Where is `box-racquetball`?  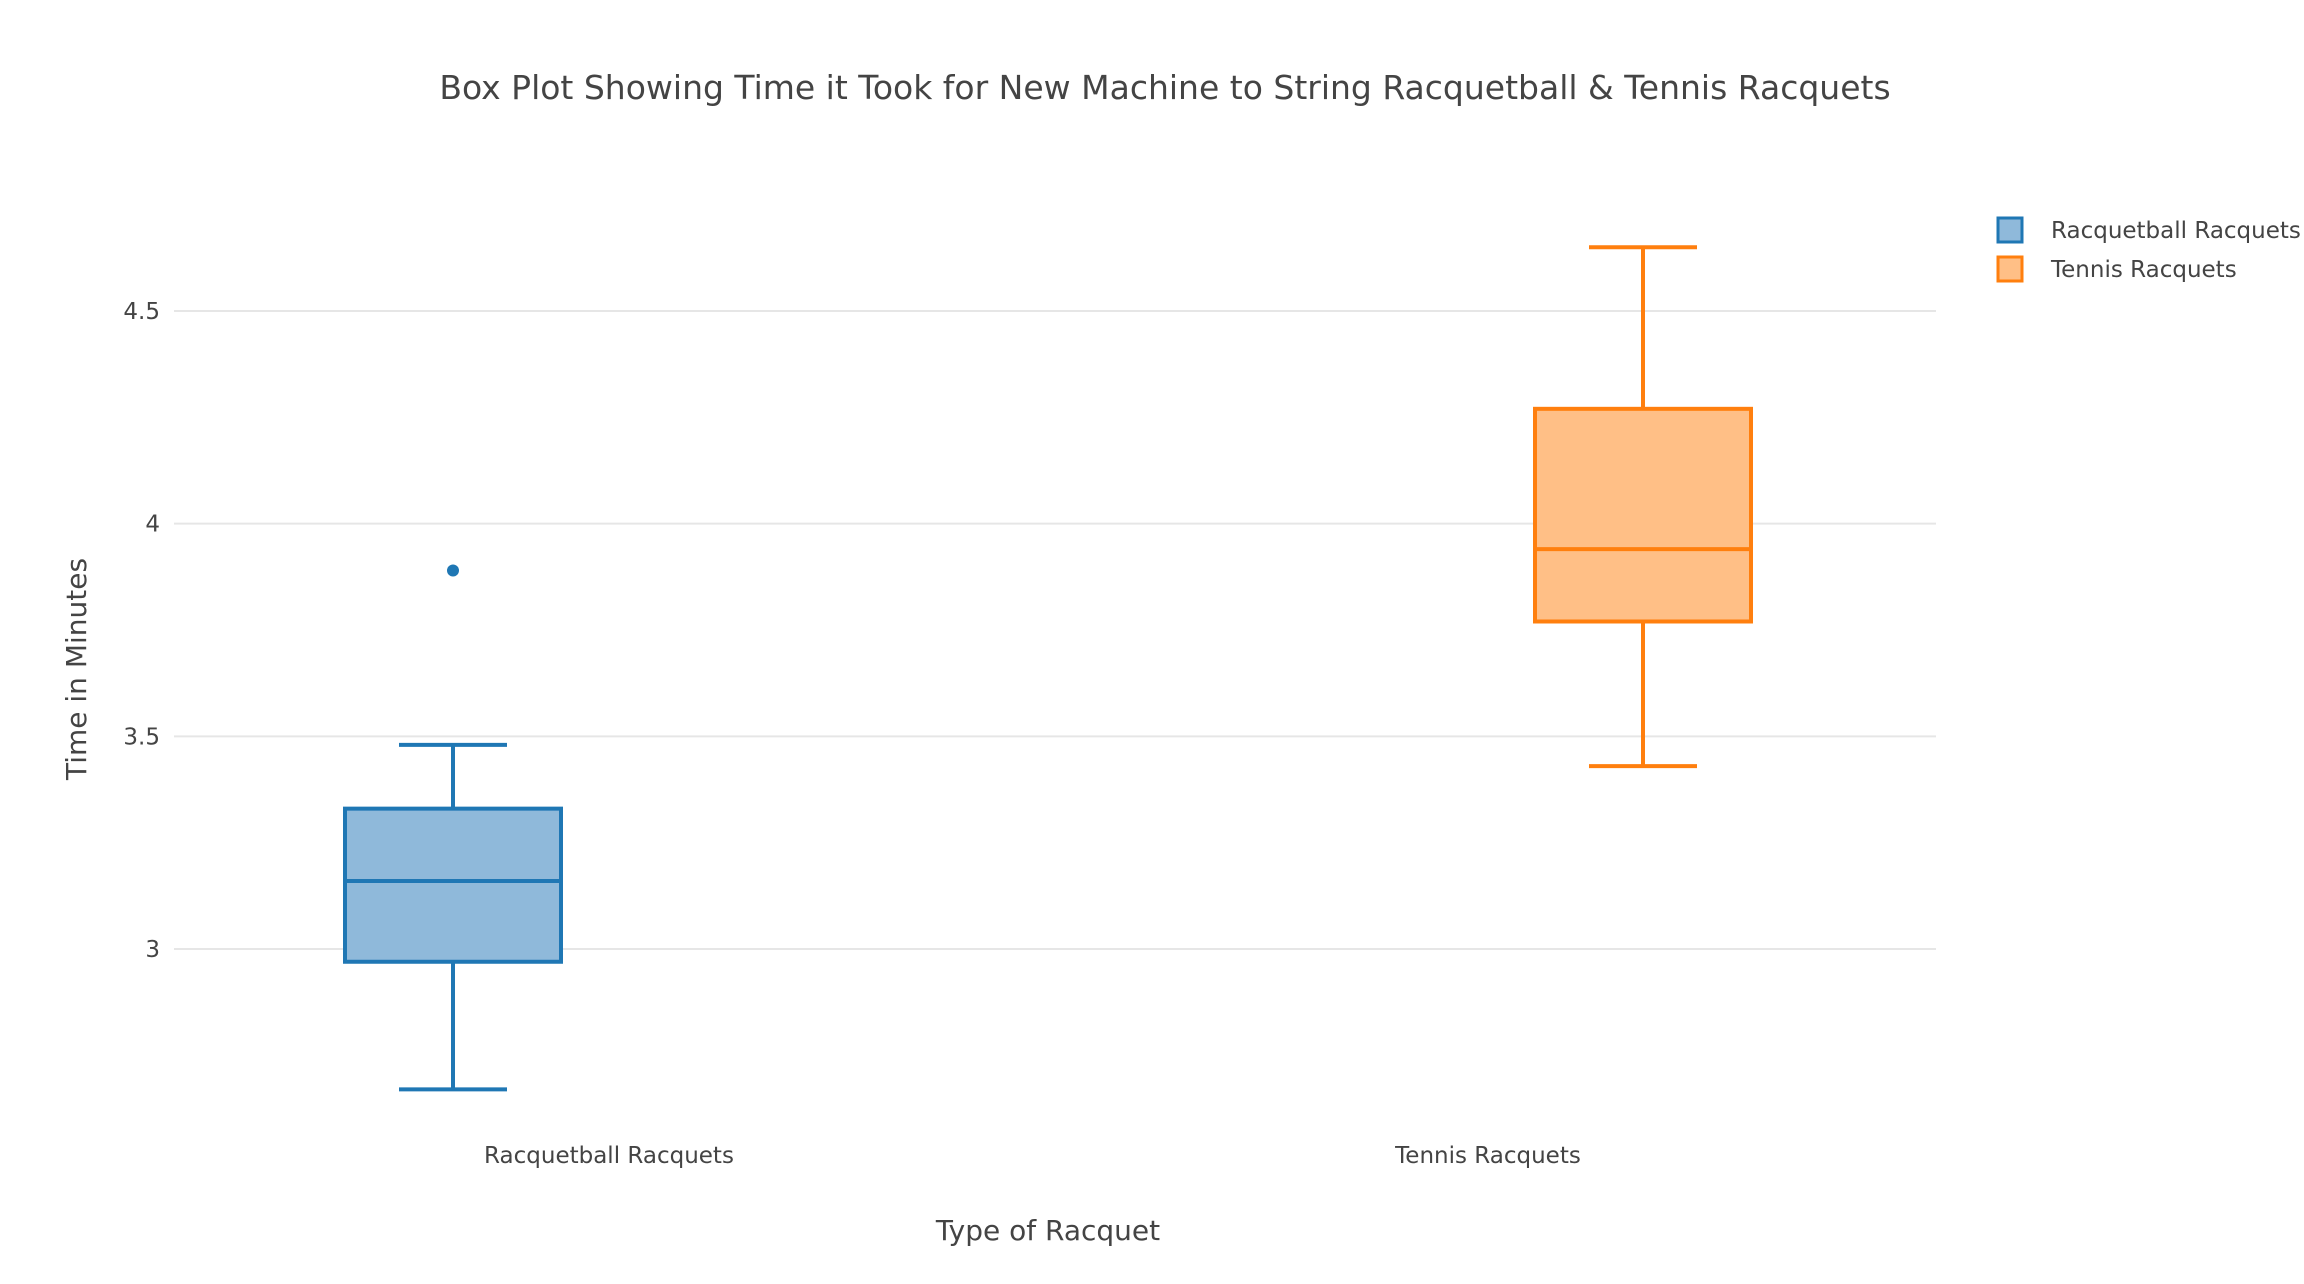 box-racquetball is located at coordinates (453, 828).